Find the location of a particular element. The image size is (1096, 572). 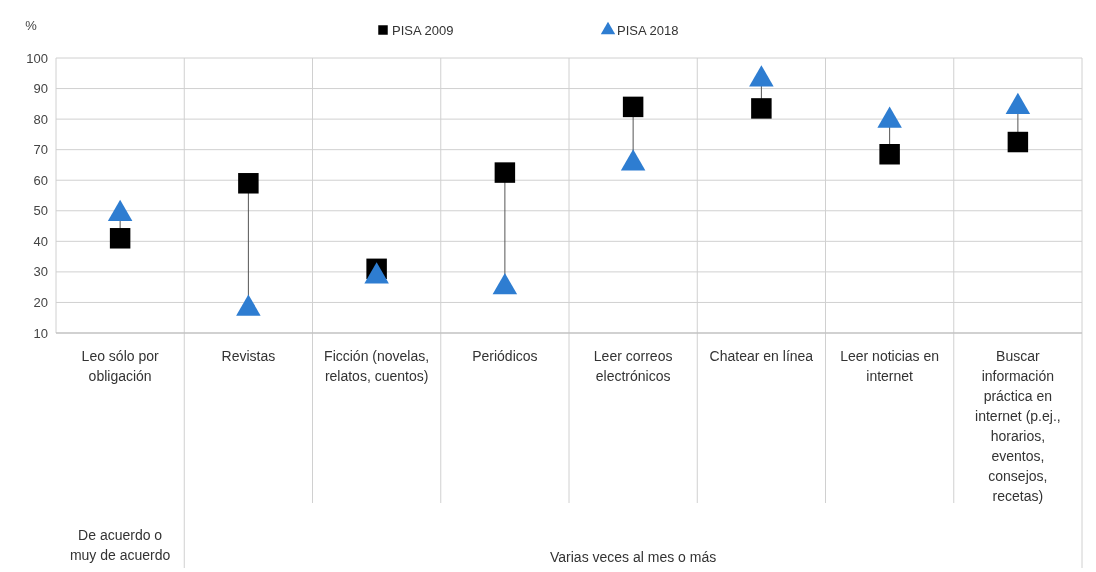

y-tick-label: 60 is located at coordinates (40, 180).